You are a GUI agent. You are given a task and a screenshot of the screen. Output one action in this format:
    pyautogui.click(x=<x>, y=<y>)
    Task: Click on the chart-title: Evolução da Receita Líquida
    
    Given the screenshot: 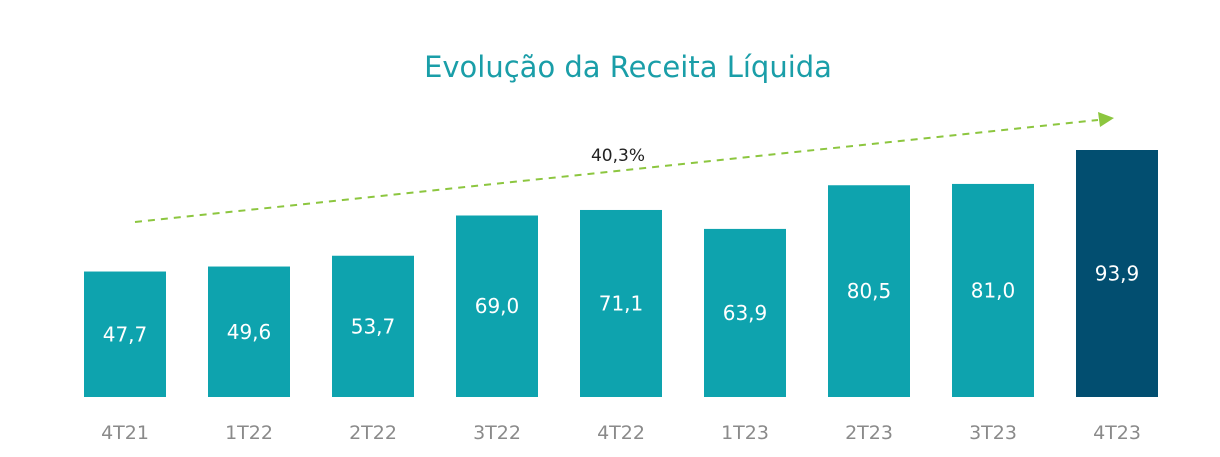 What is the action you would take?
    pyautogui.click(x=628, y=67)
    